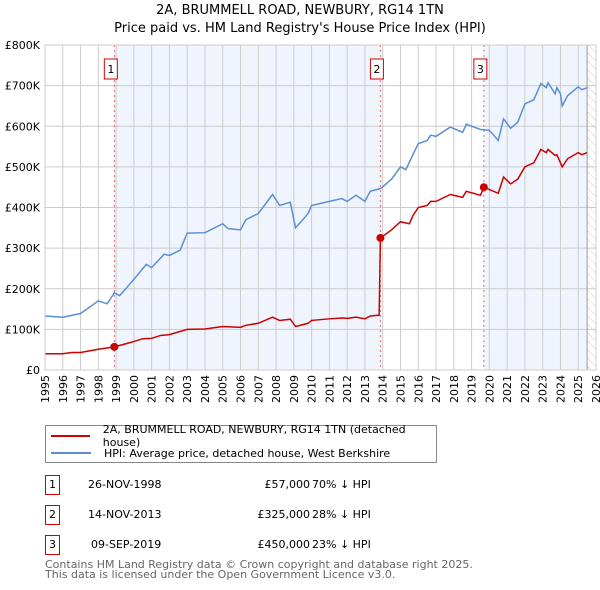 This screenshot has width=600, height=590. I want to click on sale-price: £57,000, so click(287, 484).